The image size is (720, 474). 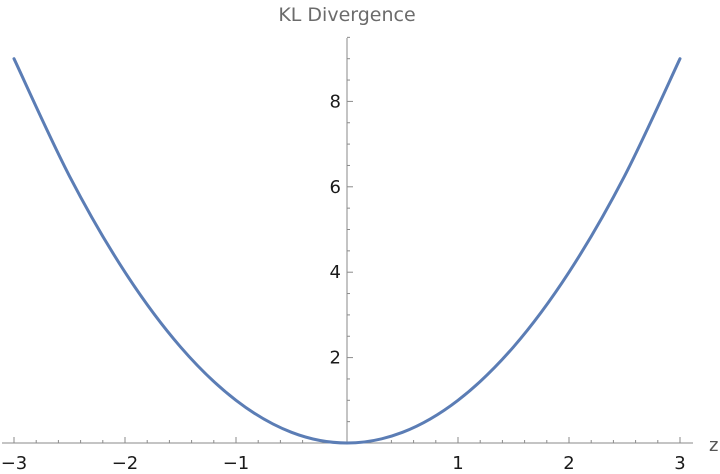 What do you see at coordinates (346, 15) in the screenshot?
I see `chart-title: KL Divergence` at bounding box center [346, 15].